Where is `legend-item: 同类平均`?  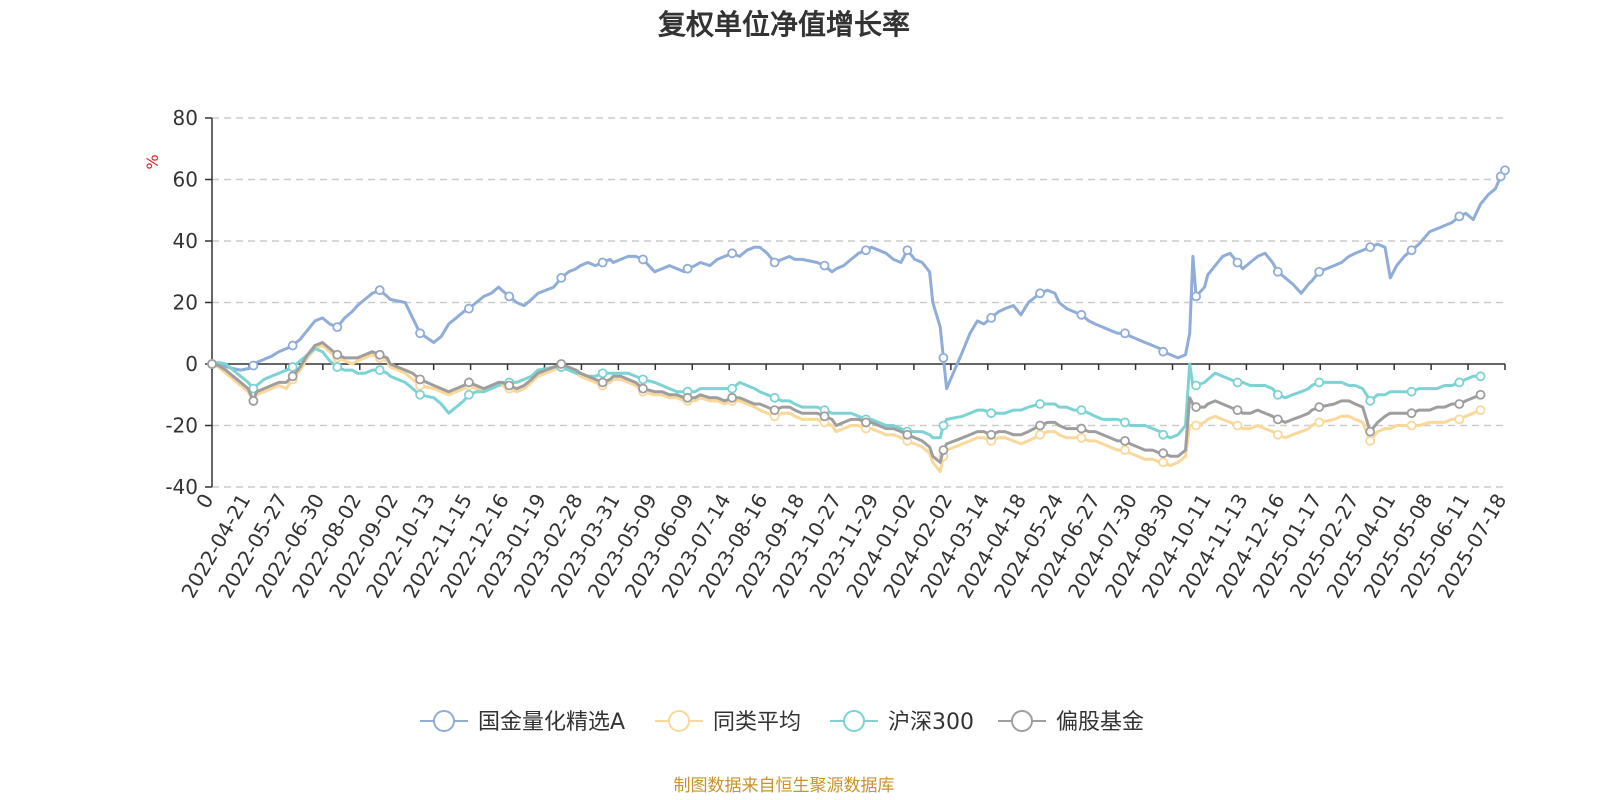
legend-item: 同类平均 is located at coordinates (728, 722).